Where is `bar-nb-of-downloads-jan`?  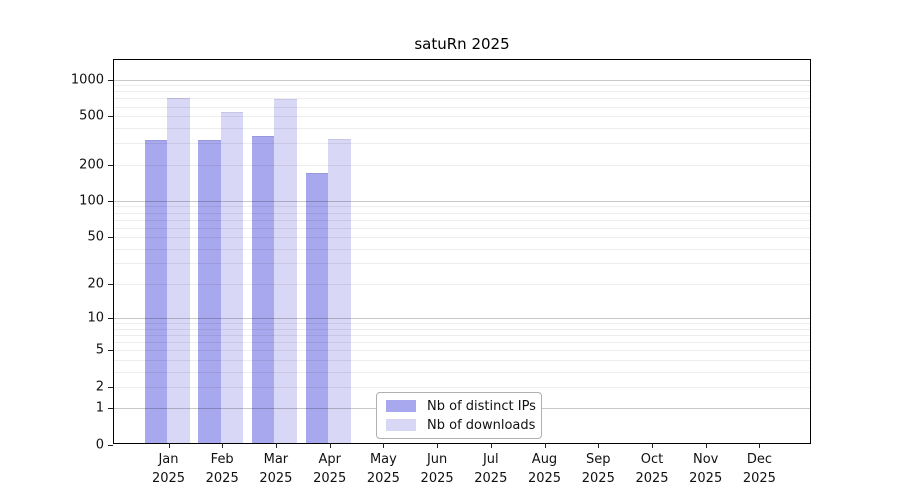
bar-nb-of-downloads-jan is located at coordinates (178, 270).